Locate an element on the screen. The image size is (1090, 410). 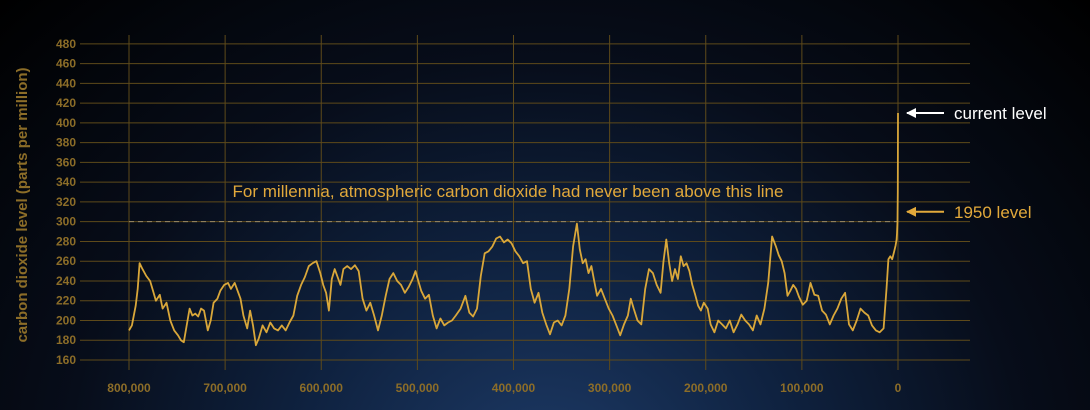
y-tick-label: 340 is located at coordinates (66, 182).